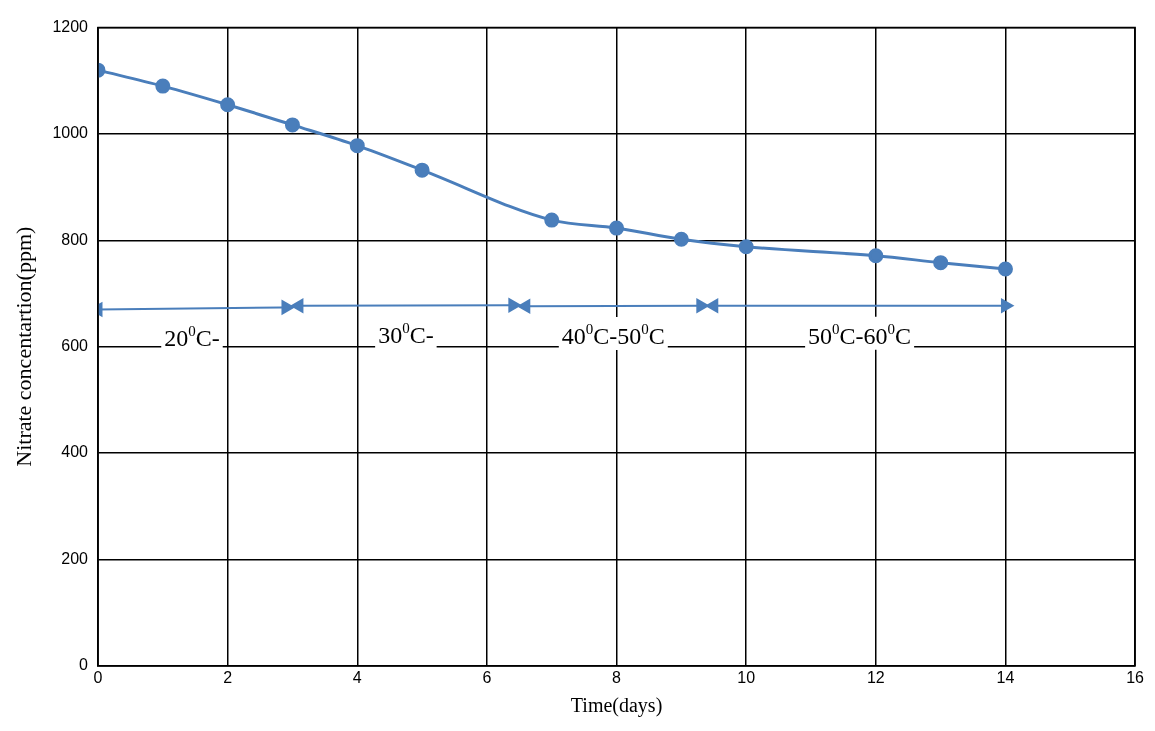 Image resolution: width=1155 pixels, height=731 pixels. I want to click on y-tick-label: 800, so click(75, 239).